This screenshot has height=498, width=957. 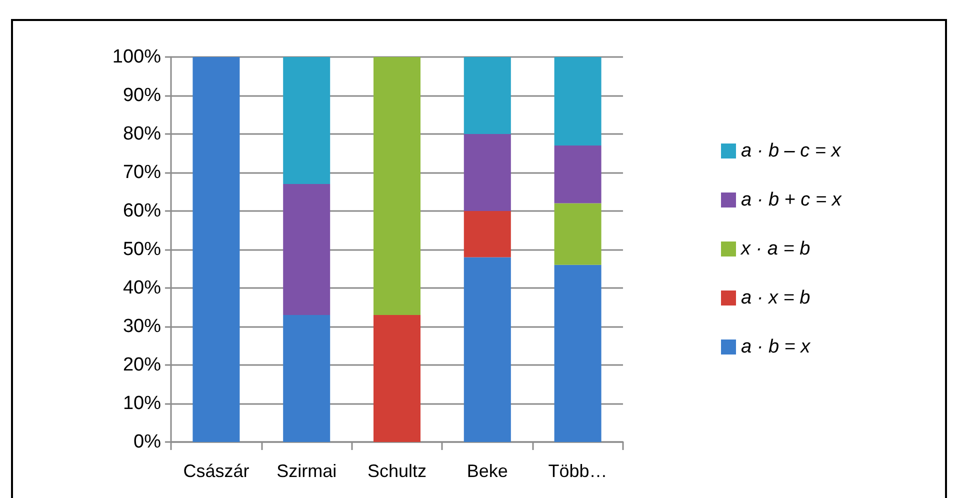 I want to click on y-tick-label: 10%, so click(x=142, y=403).